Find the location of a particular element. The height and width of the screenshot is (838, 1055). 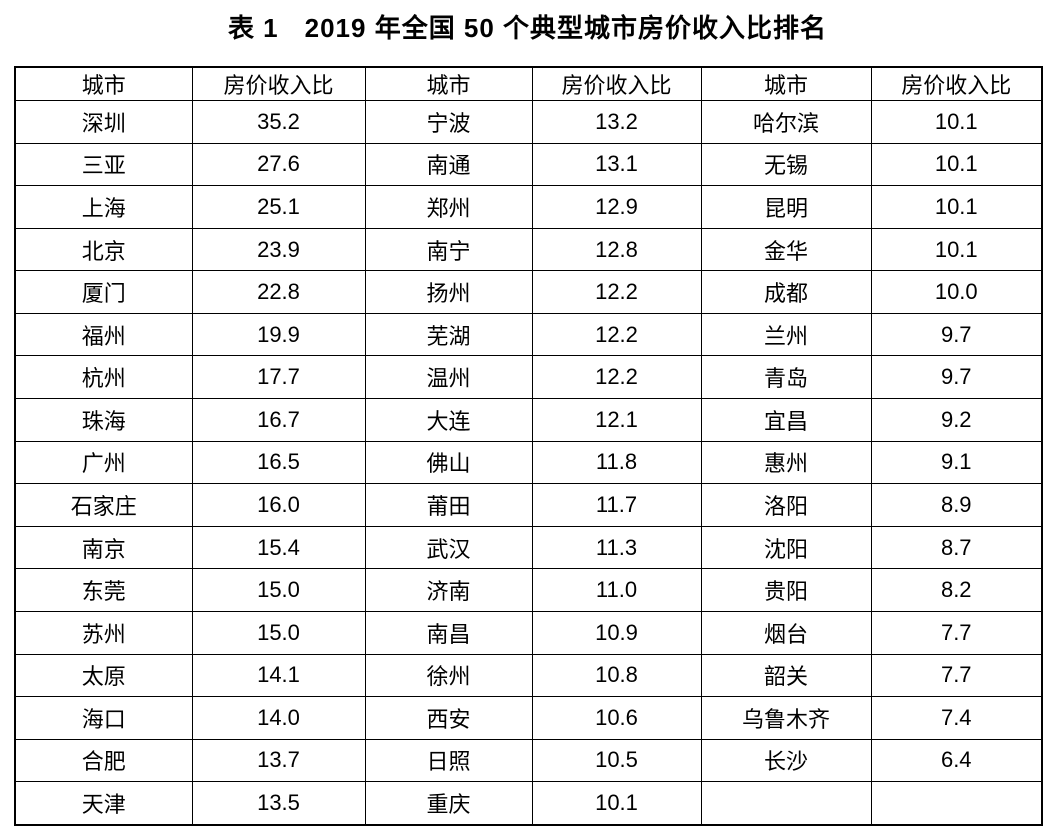

city-cell: 武汉 is located at coordinates (448, 547).